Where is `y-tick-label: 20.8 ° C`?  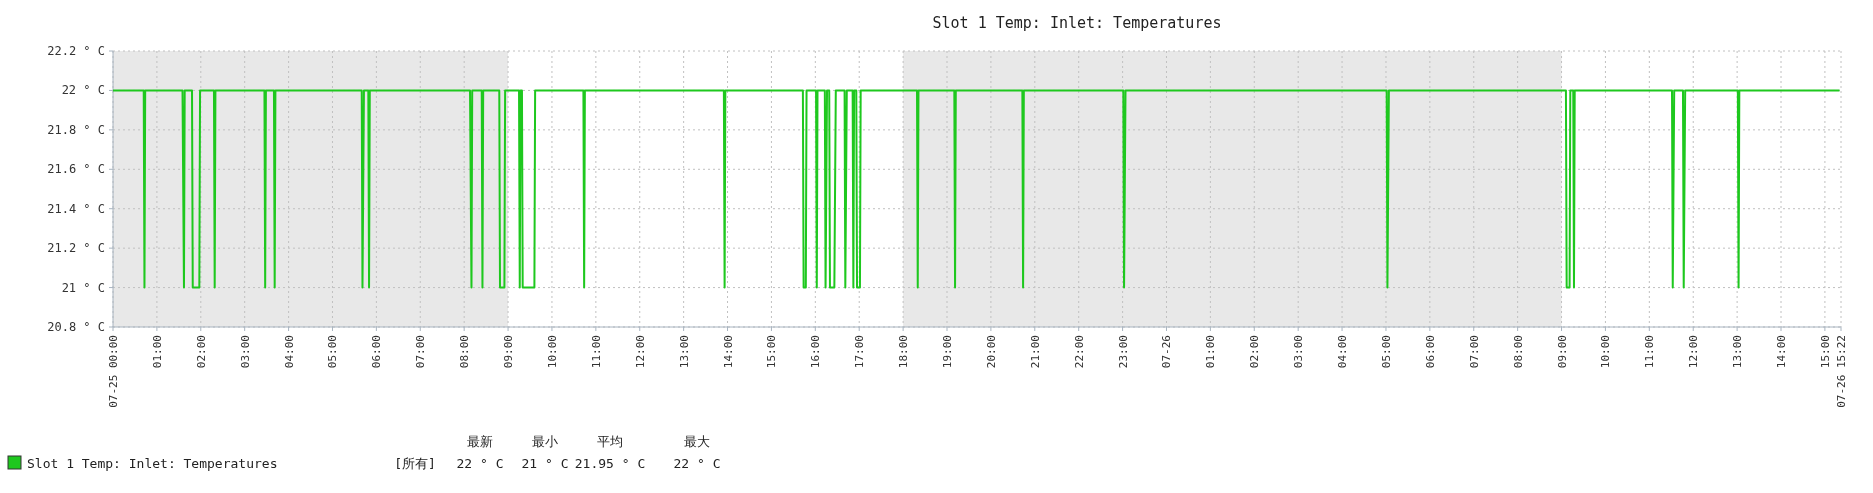
y-tick-label: 20.8 ° C is located at coordinates (76, 327).